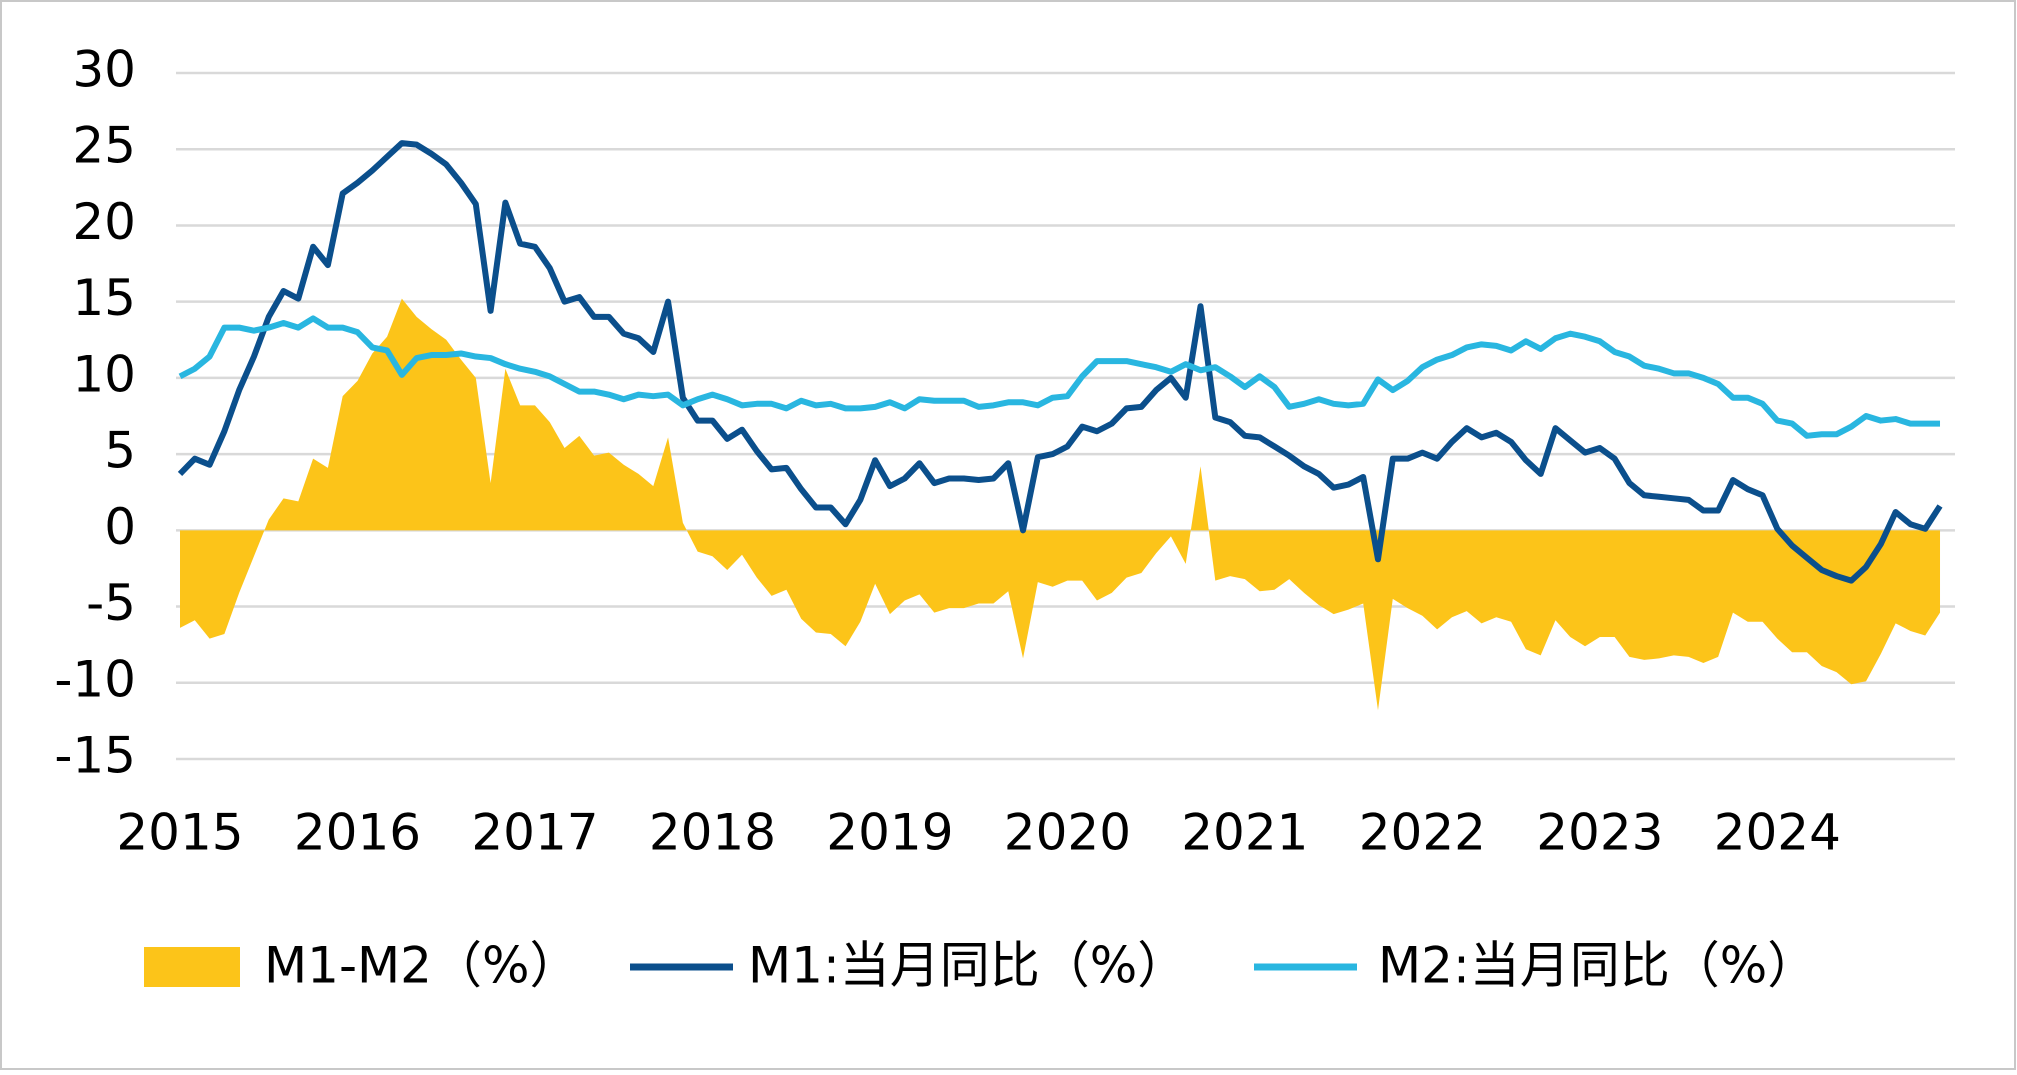 This screenshot has height=1075, width=2017. I want to click on x-tick-label: 2019, so click(889, 833).